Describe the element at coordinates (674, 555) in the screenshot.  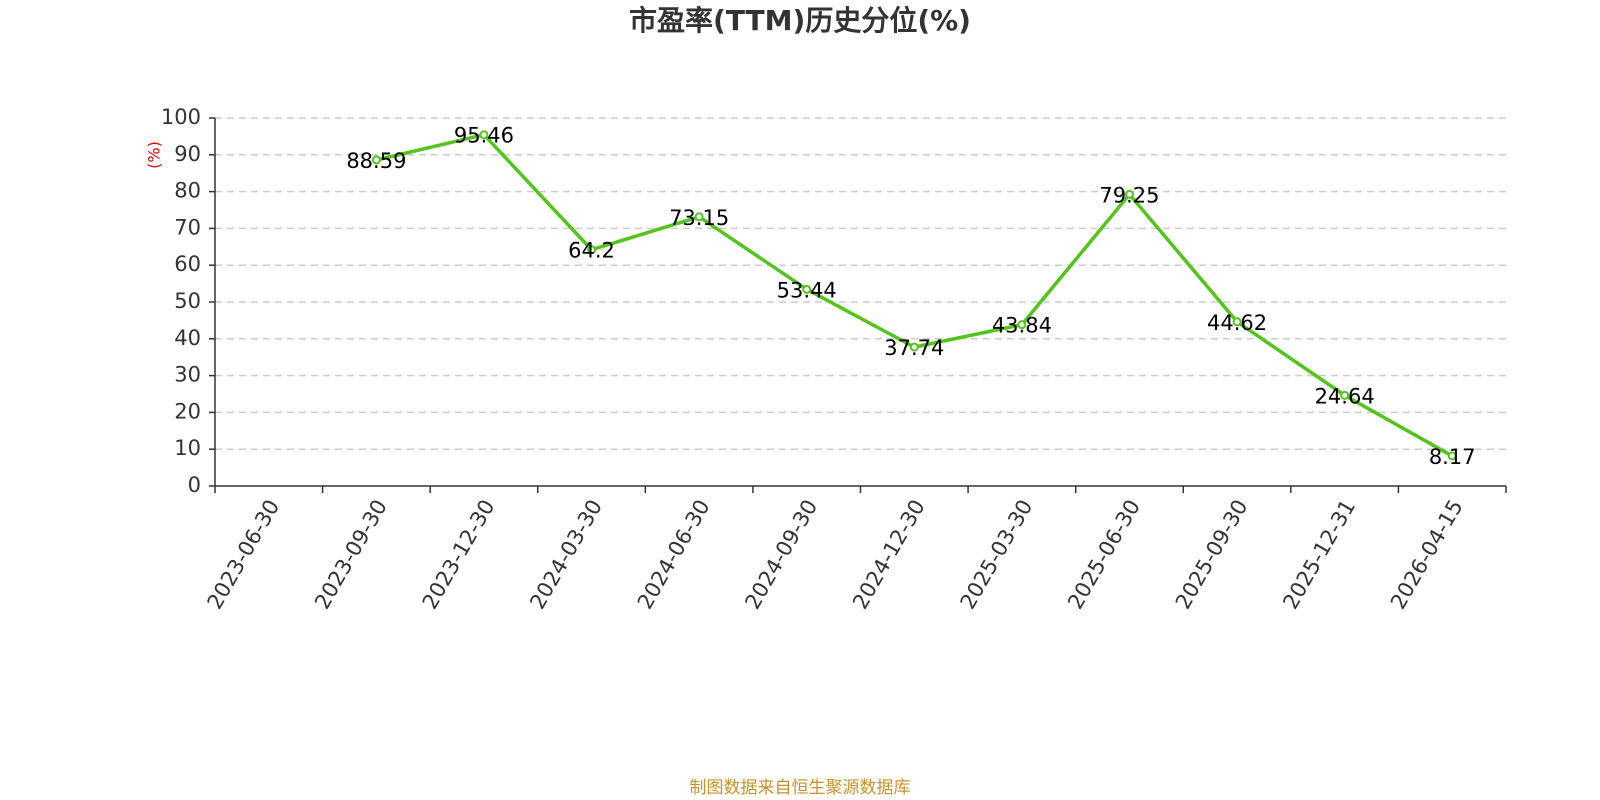
I see `x-tick-label: 2024-06-30` at that location.